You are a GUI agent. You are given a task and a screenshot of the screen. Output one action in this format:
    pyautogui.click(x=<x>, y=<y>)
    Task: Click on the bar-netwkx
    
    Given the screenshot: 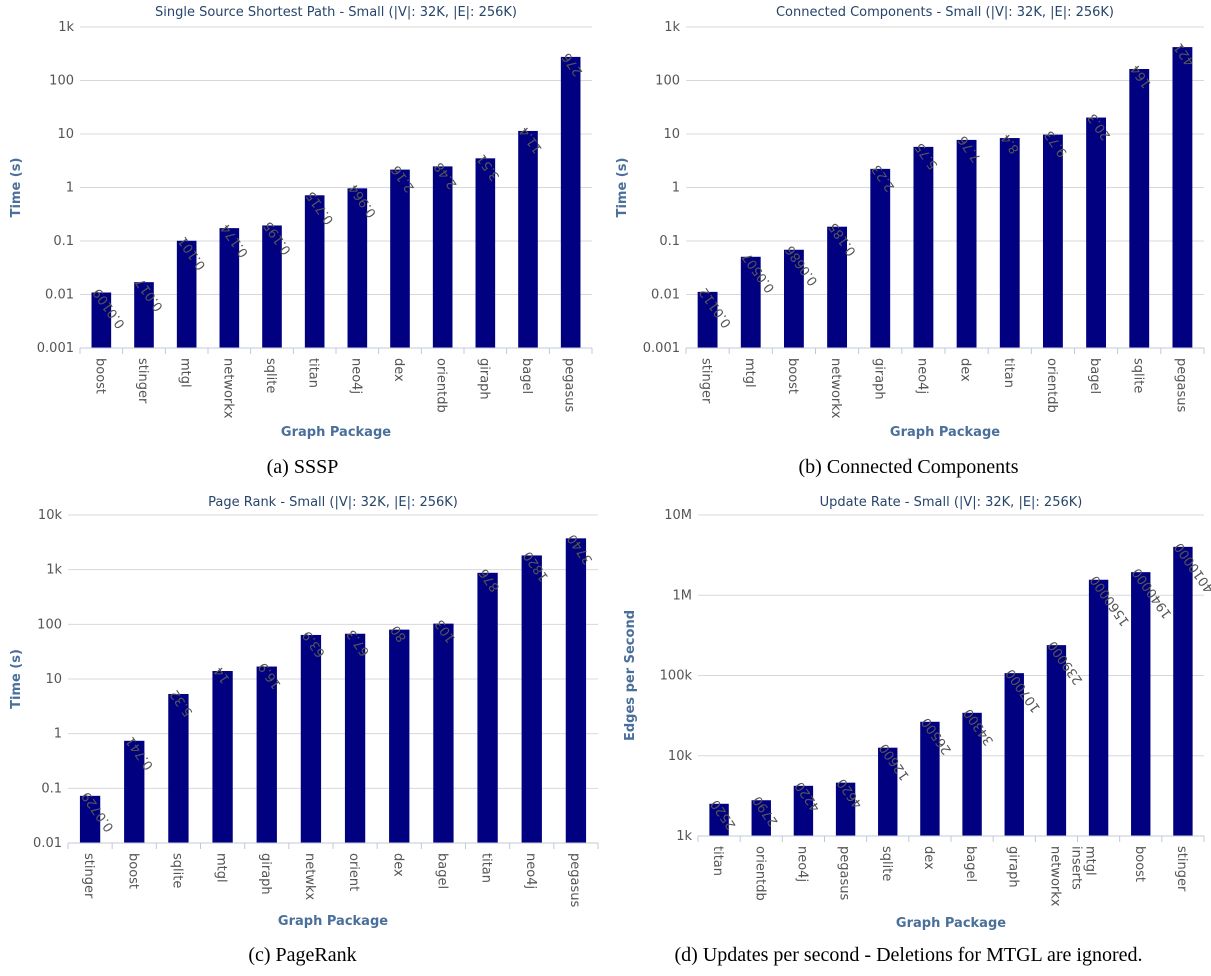 What is the action you would take?
    pyautogui.click(x=311, y=738)
    